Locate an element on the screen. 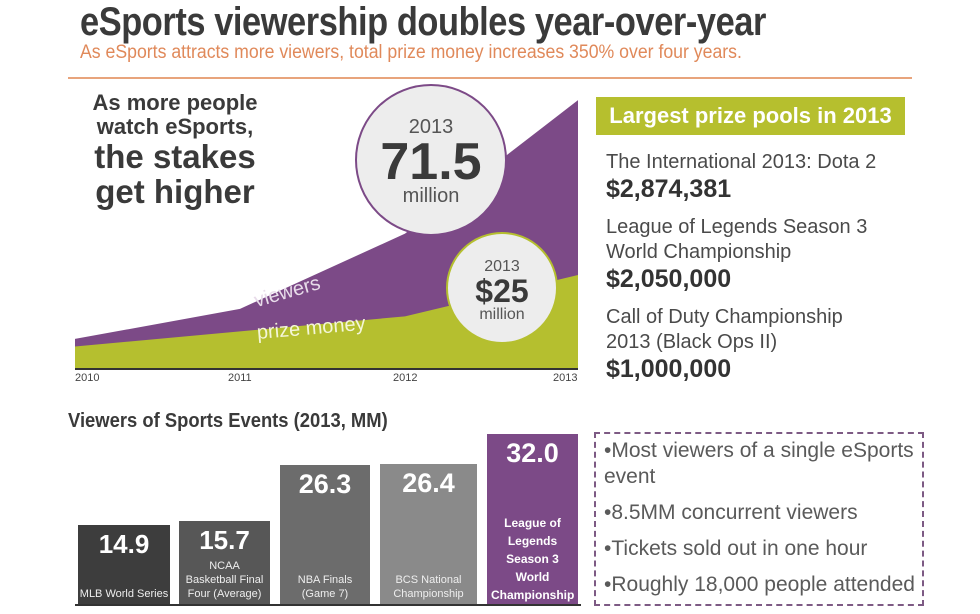 This screenshot has height=614, width=980. bar: 15.7 NCAA Basketball Final Four (Average) is located at coordinates (224, 562).